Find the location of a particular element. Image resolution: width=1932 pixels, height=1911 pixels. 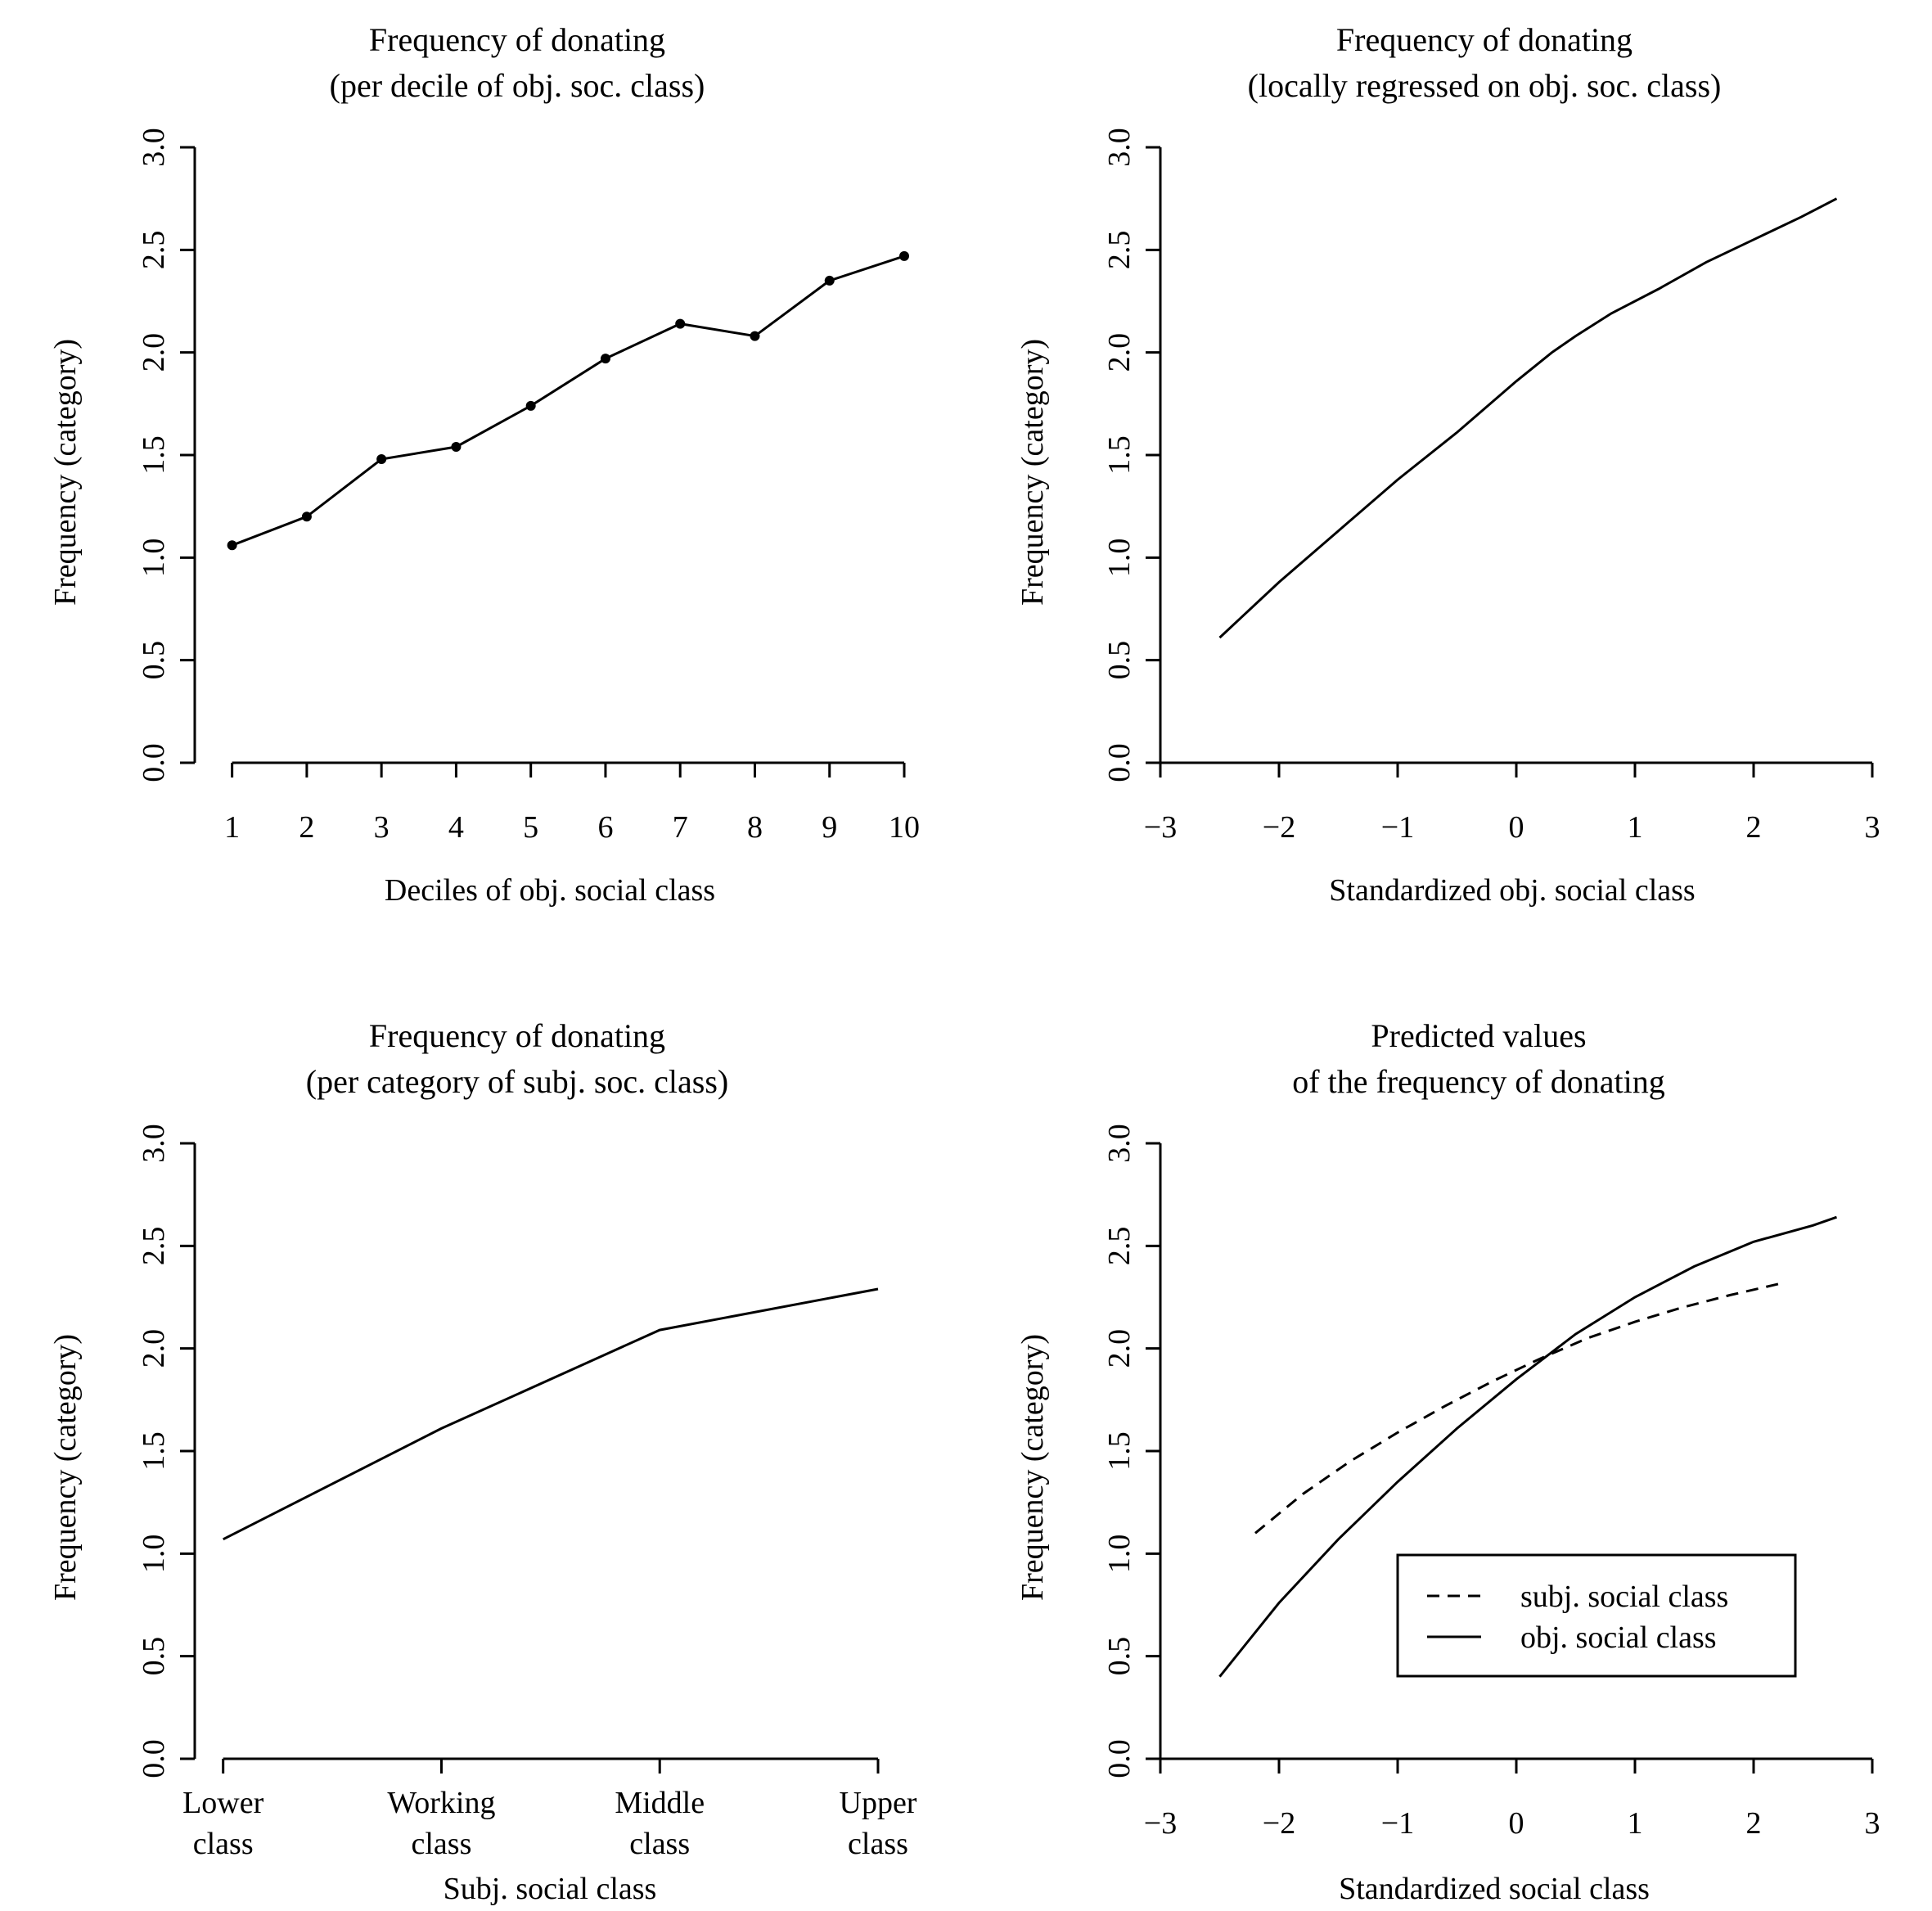

x-tick-label: 5 is located at coordinates (531, 827).